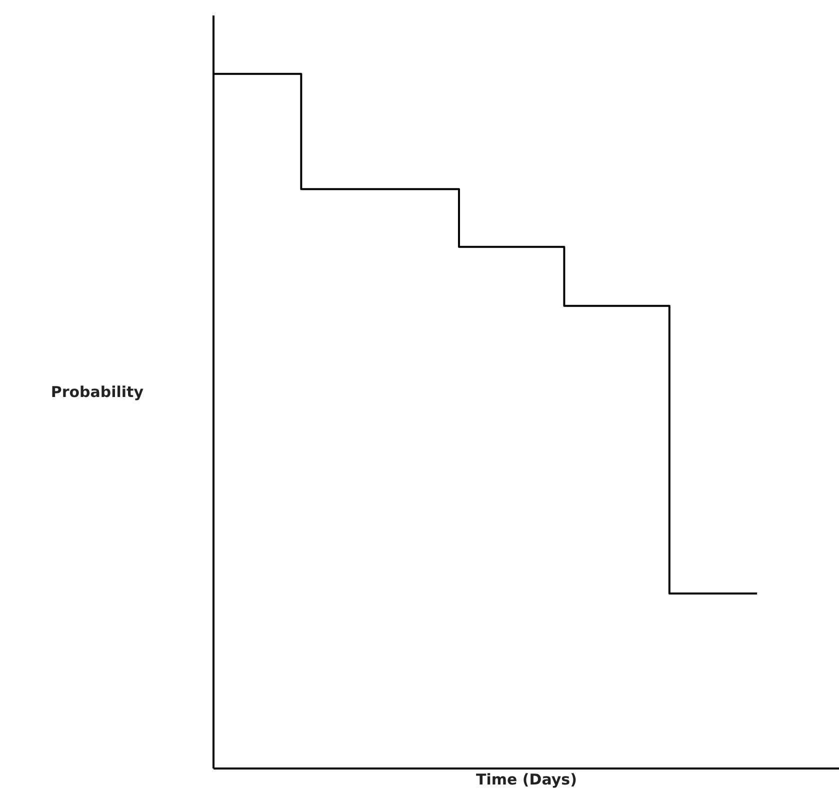 Image resolution: width=839 pixels, height=800 pixels. I want to click on y-axis-title: Probability, so click(97, 392).